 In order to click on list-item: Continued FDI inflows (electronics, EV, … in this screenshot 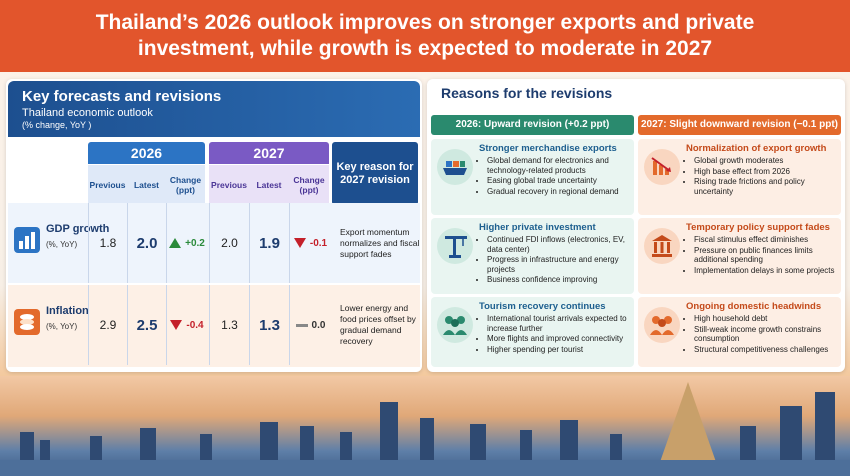, I will do `click(559, 244)`.